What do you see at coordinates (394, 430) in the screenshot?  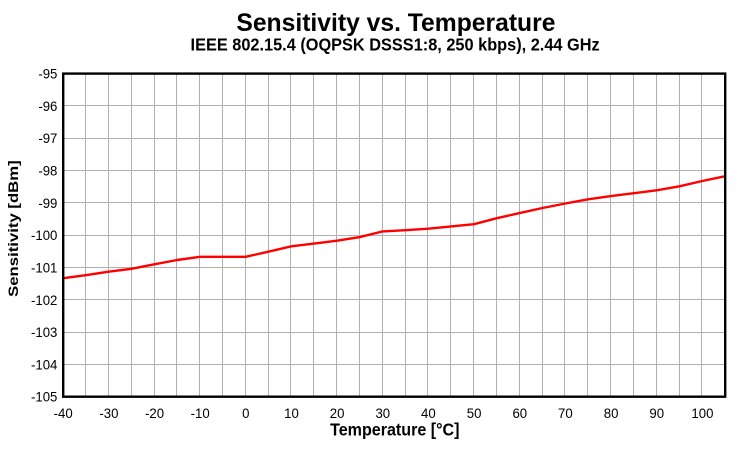 I see `svg-text: Temperature [°C]` at bounding box center [394, 430].